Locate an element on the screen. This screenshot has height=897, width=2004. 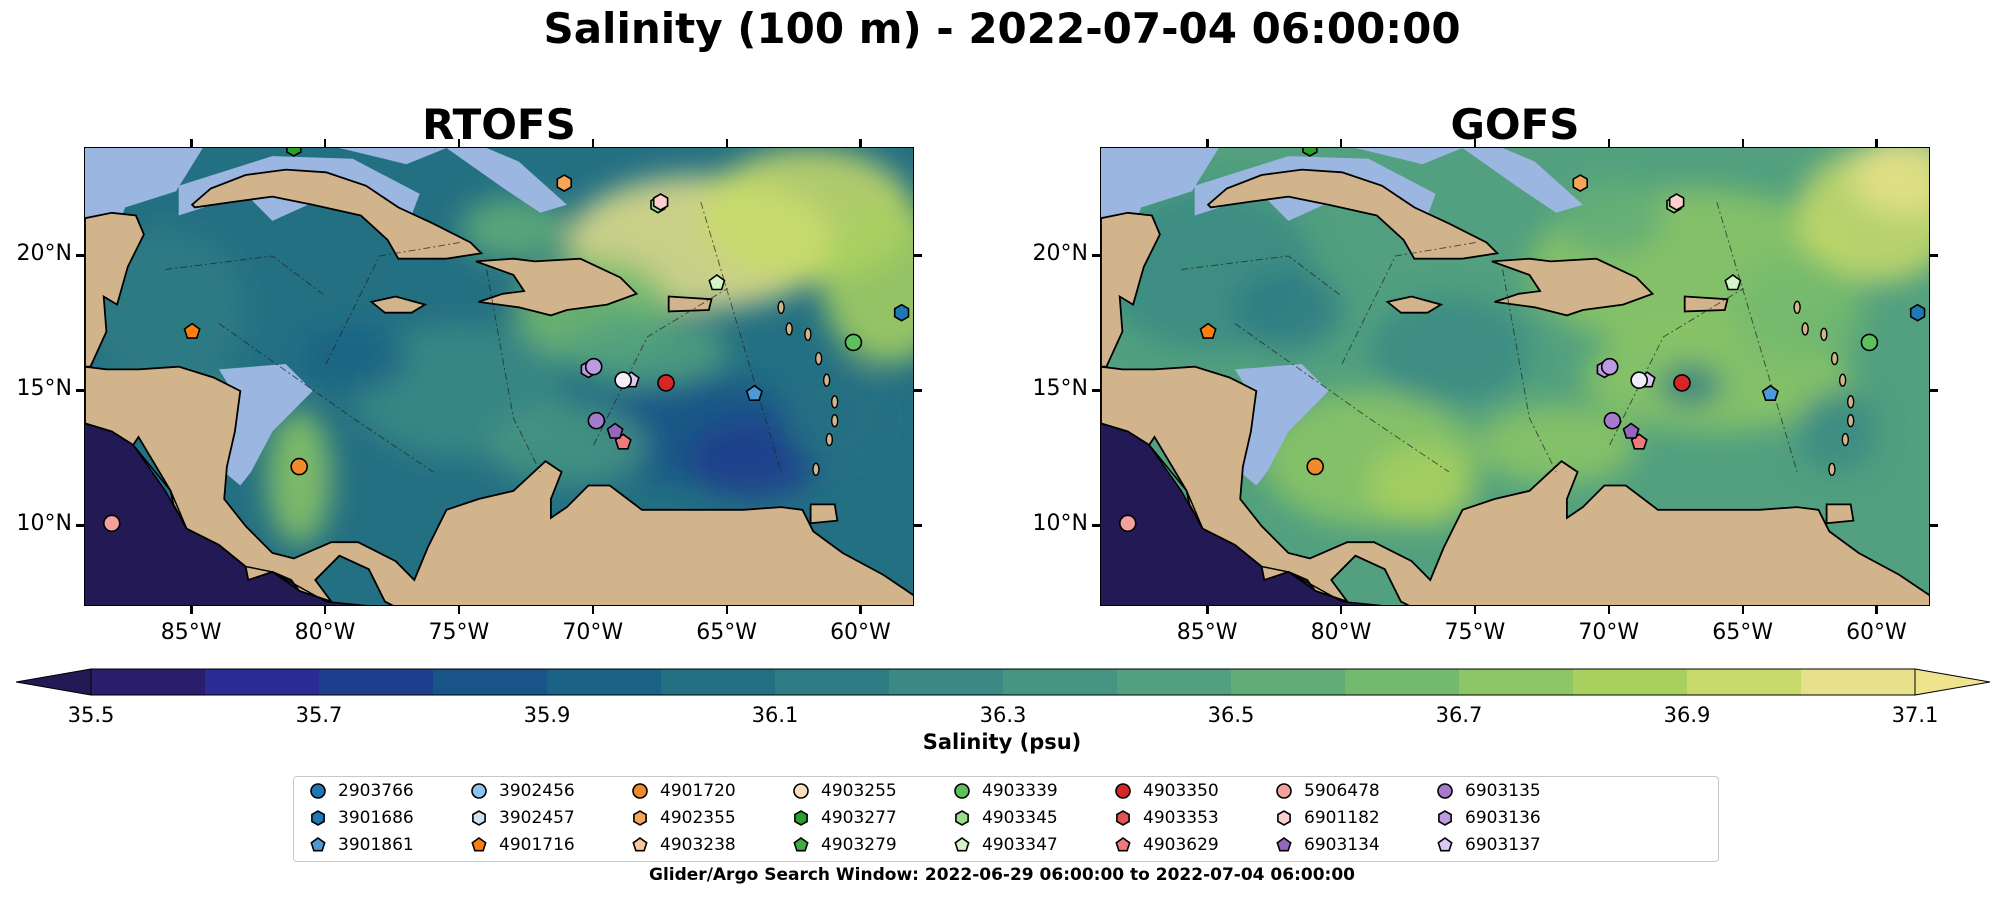
colorbar-tick-label: 37.1 is located at coordinates (1915, 715).